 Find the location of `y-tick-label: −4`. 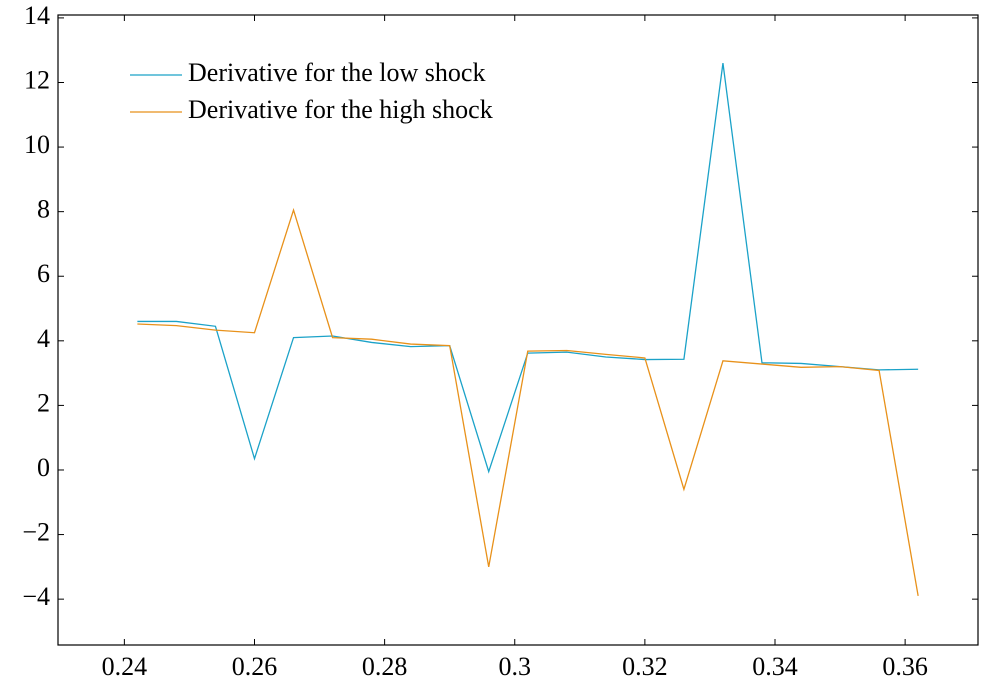

y-tick-label: −4 is located at coordinates (36, 596).